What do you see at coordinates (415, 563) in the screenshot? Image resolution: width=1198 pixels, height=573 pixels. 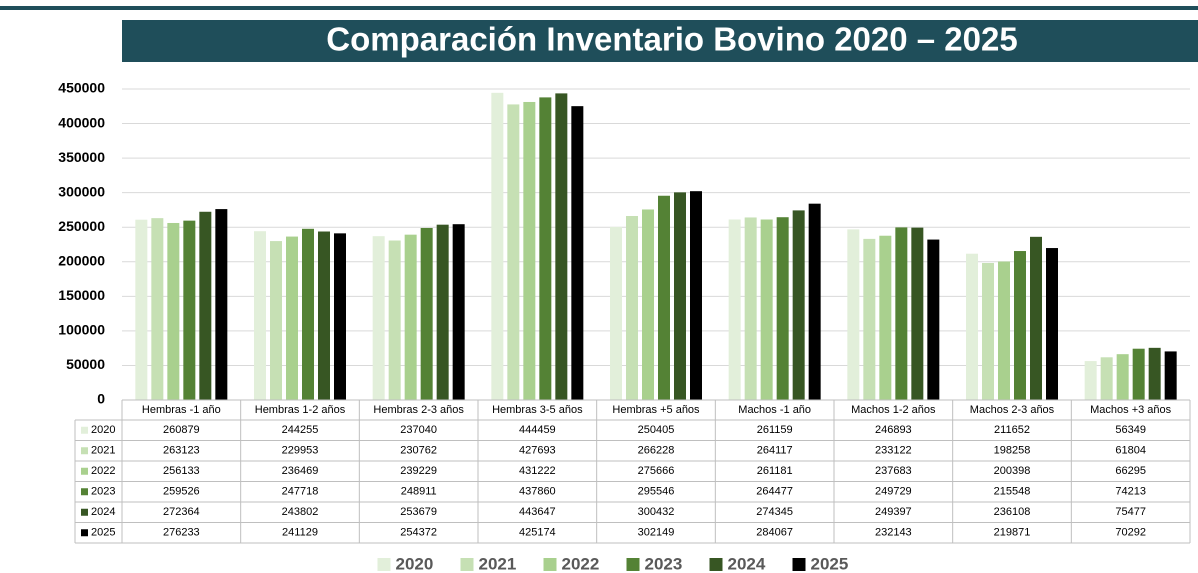 I see `legend-label: 2020` at bounding box center [415, 563].